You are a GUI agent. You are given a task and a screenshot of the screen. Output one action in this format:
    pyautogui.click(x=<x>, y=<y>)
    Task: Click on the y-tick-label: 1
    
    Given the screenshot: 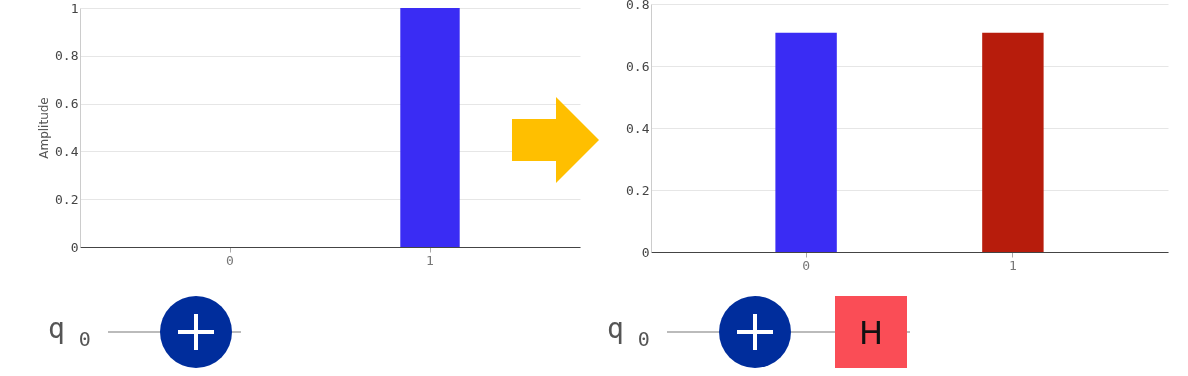 What is the action you would take?
    pyautogui.click(x=74, y=8)
    